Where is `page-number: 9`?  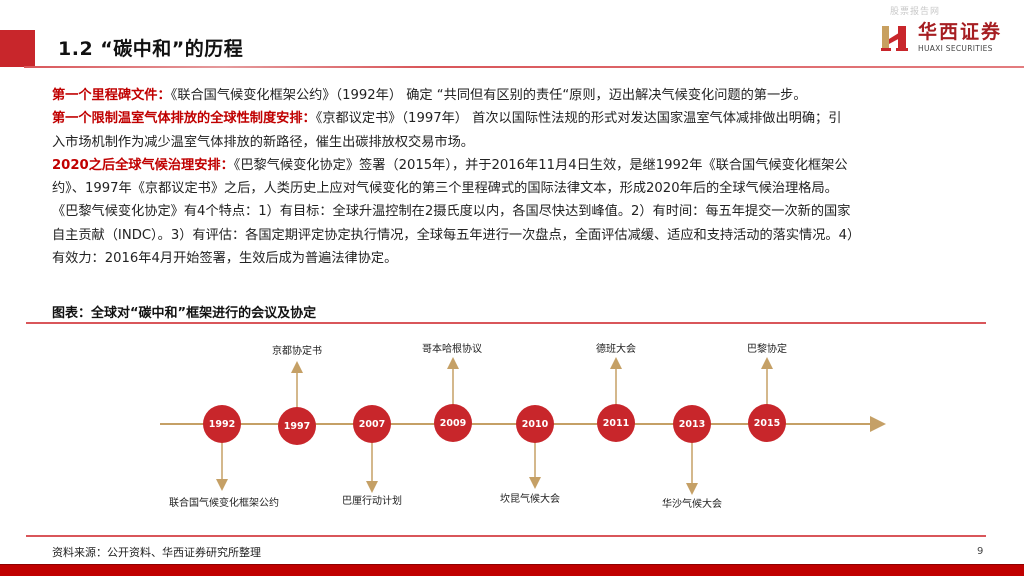 page-number: 9 is located at coordinates (980, 551).